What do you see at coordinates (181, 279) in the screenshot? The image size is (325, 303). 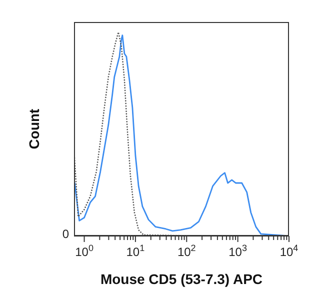 I see `x-axis-title: Mouse CD5 (53-7.3) APC` at bounding box center [181, 279].